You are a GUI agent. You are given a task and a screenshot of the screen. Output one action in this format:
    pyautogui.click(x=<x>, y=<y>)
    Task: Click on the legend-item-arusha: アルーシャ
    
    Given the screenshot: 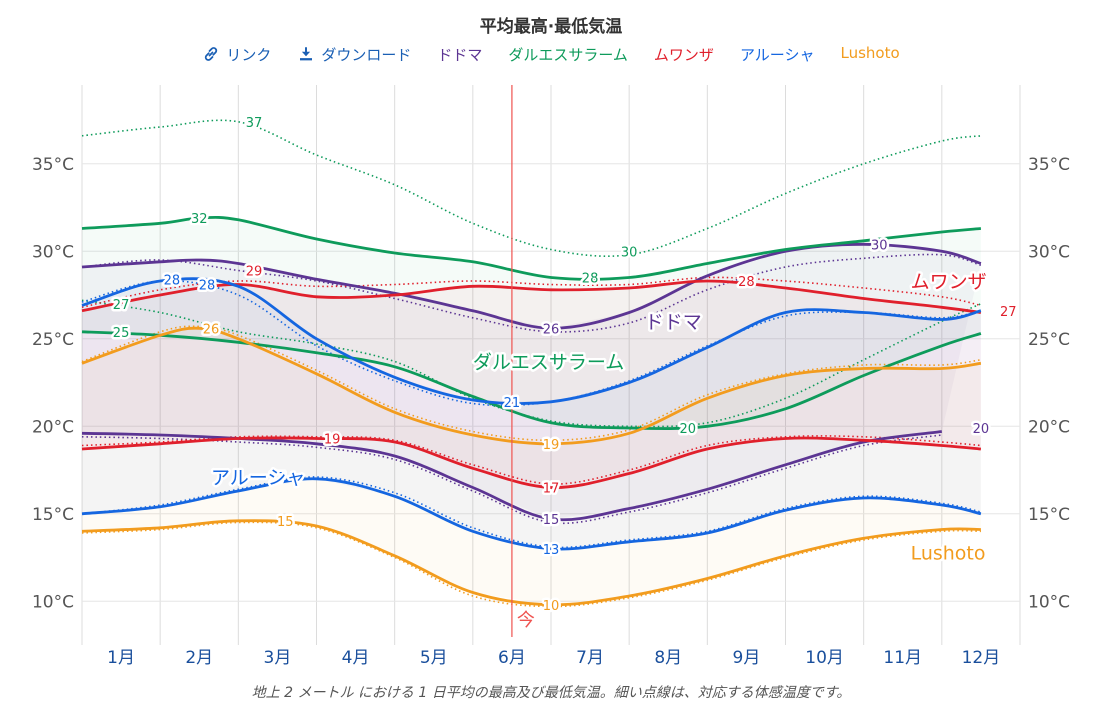 What is the action you would take?
    pyautogui.click(x=777, y=55)
    